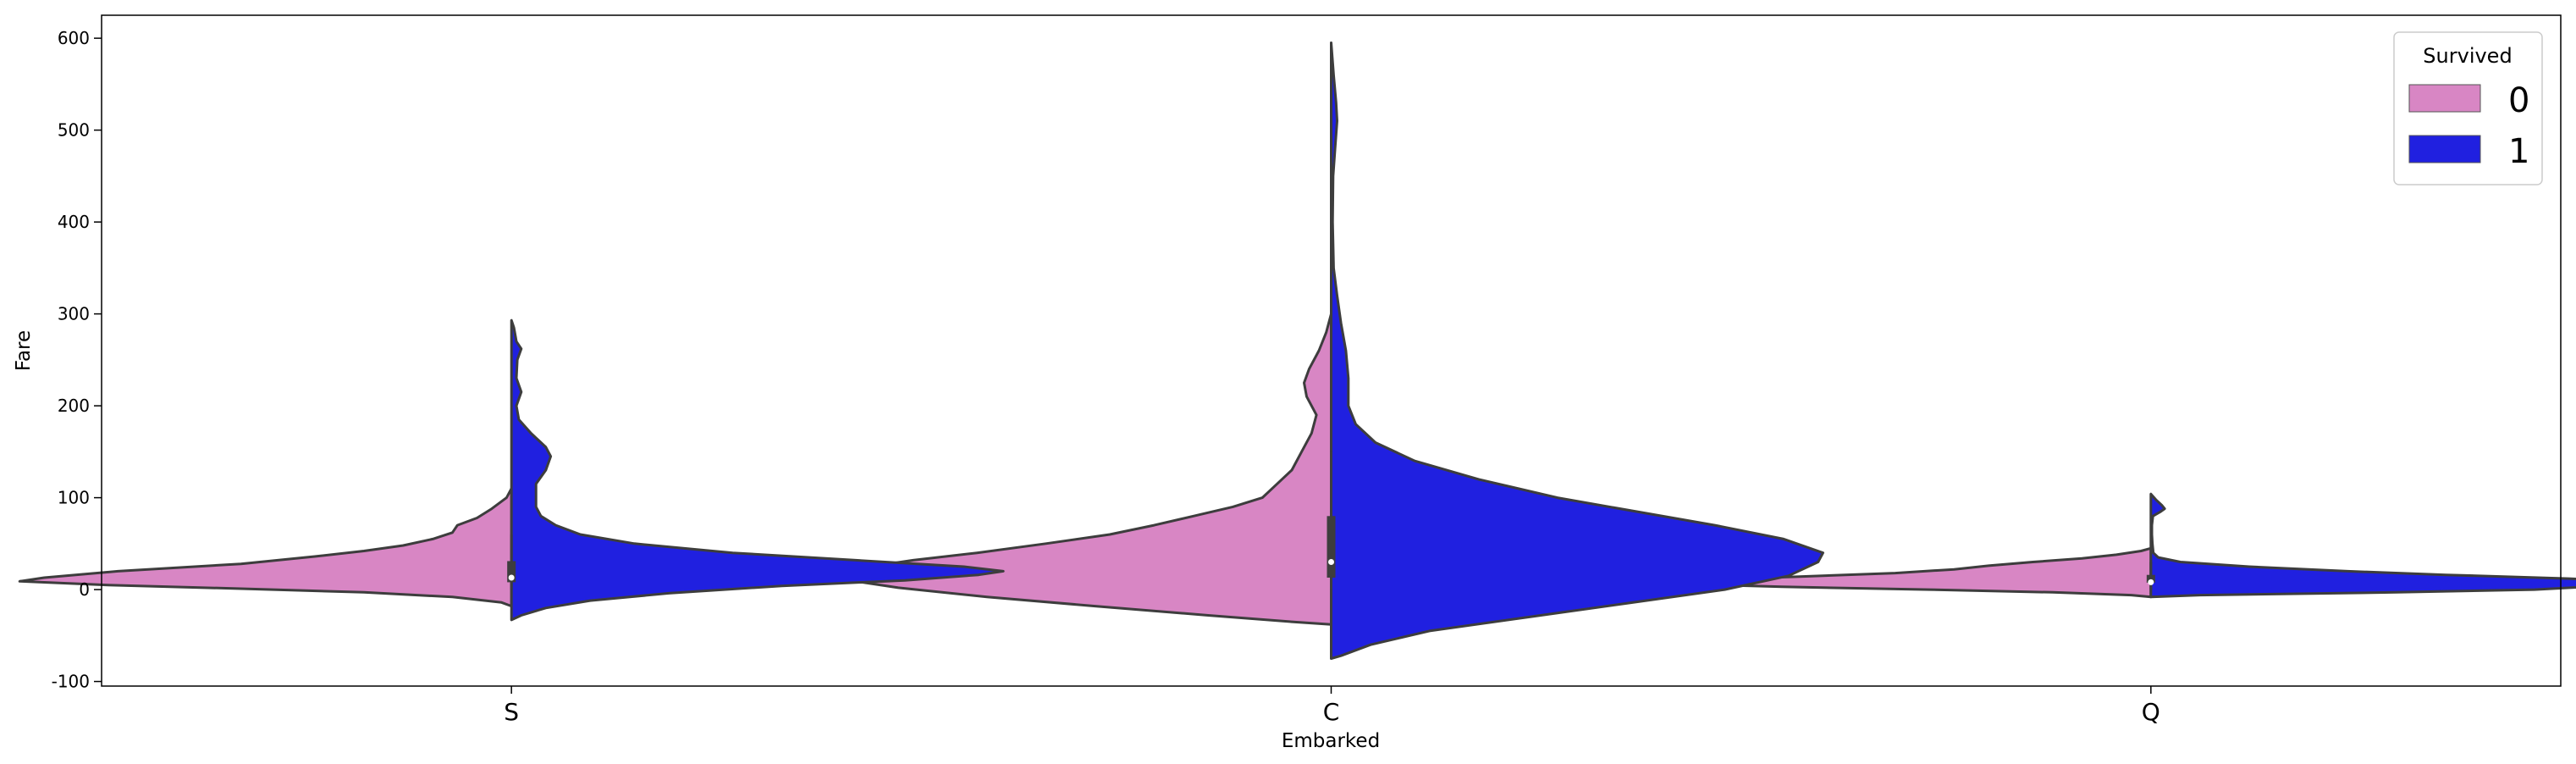  What do you see at coordinates (1331, 741) in the screenshot?
I see `x-axis-label: Embarked` at bounding box center [1331, 741].